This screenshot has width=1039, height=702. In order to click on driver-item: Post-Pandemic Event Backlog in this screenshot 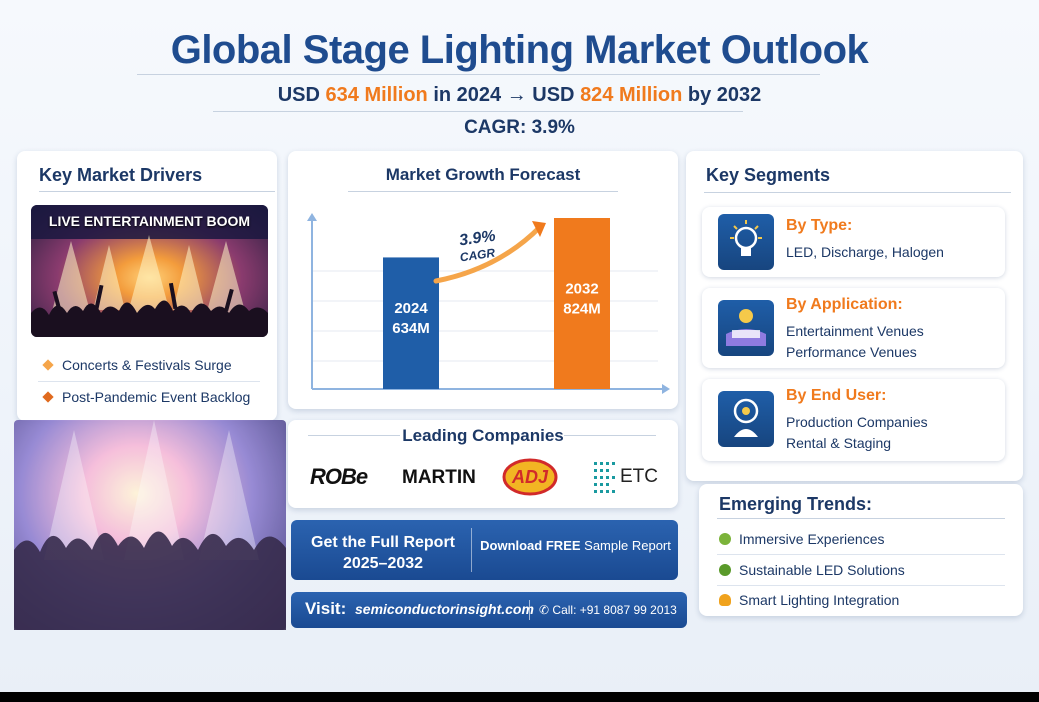, I will do `click(146, 397)`.